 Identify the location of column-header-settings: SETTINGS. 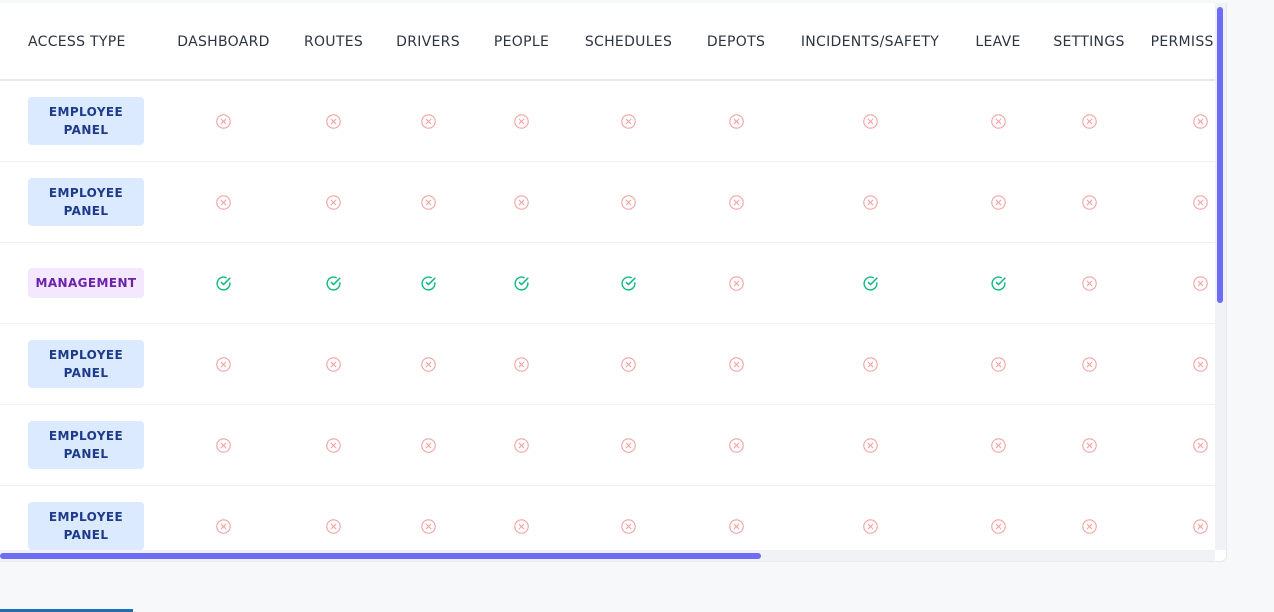
(1089, 42).